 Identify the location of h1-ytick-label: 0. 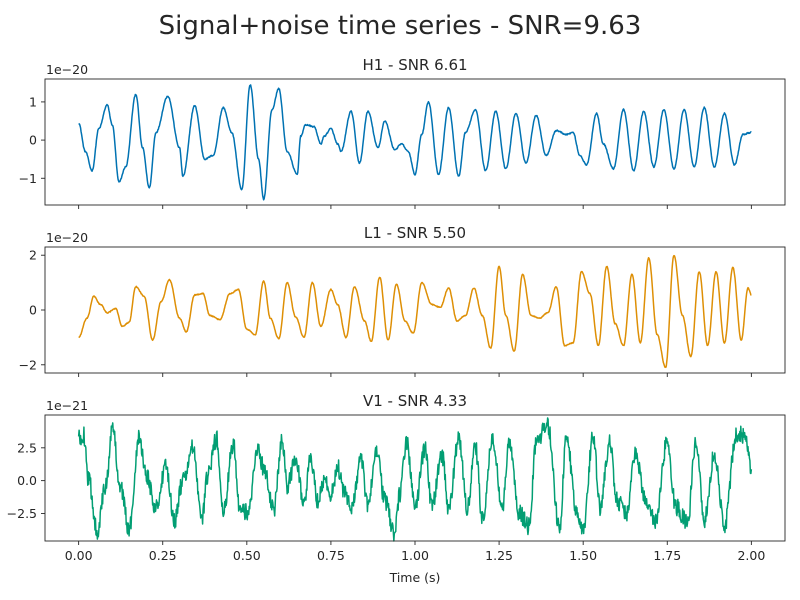
(33, 140).